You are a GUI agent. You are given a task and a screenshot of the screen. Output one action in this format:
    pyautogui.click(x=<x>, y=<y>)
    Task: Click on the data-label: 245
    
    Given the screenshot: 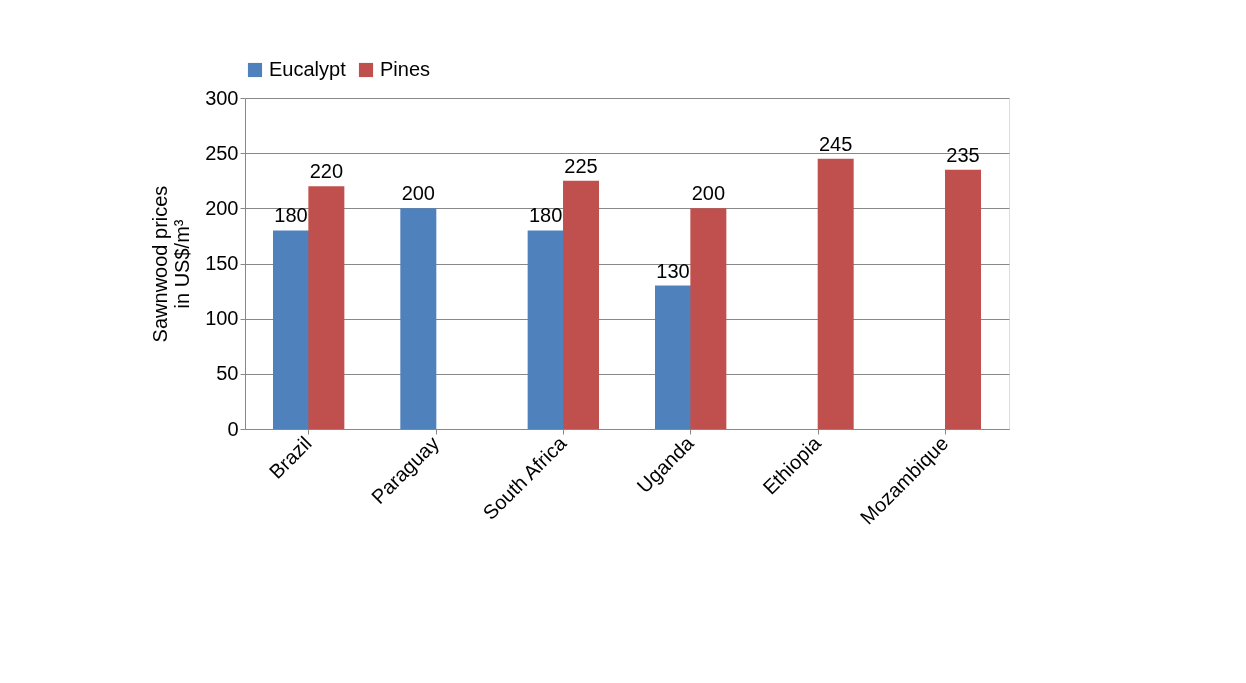 What is the action you would take?
    pyautogui.click(x=836, y=143)
    